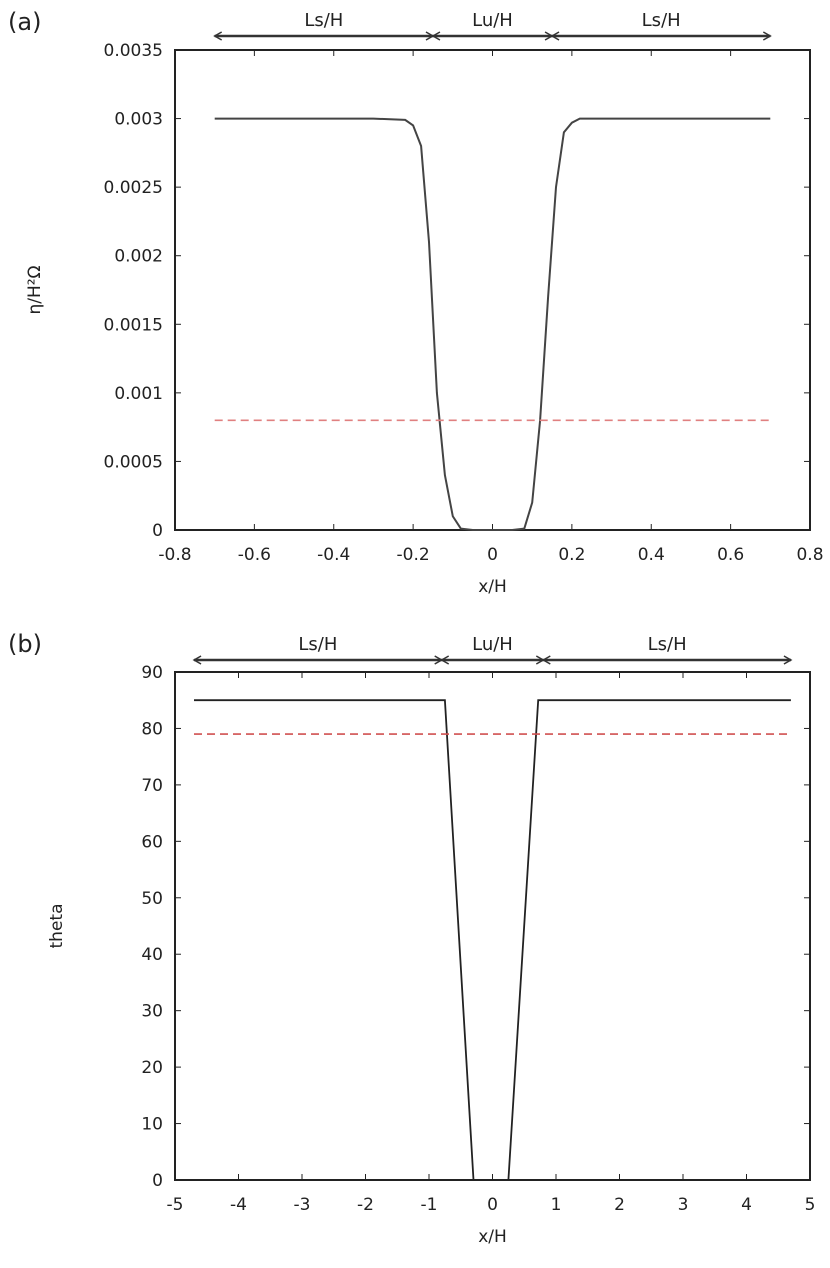 The image size is (830, 1268). Describe the element at coordinates (152, 1125) in the screenshot. I see `y-tick-label: 10` at that location.